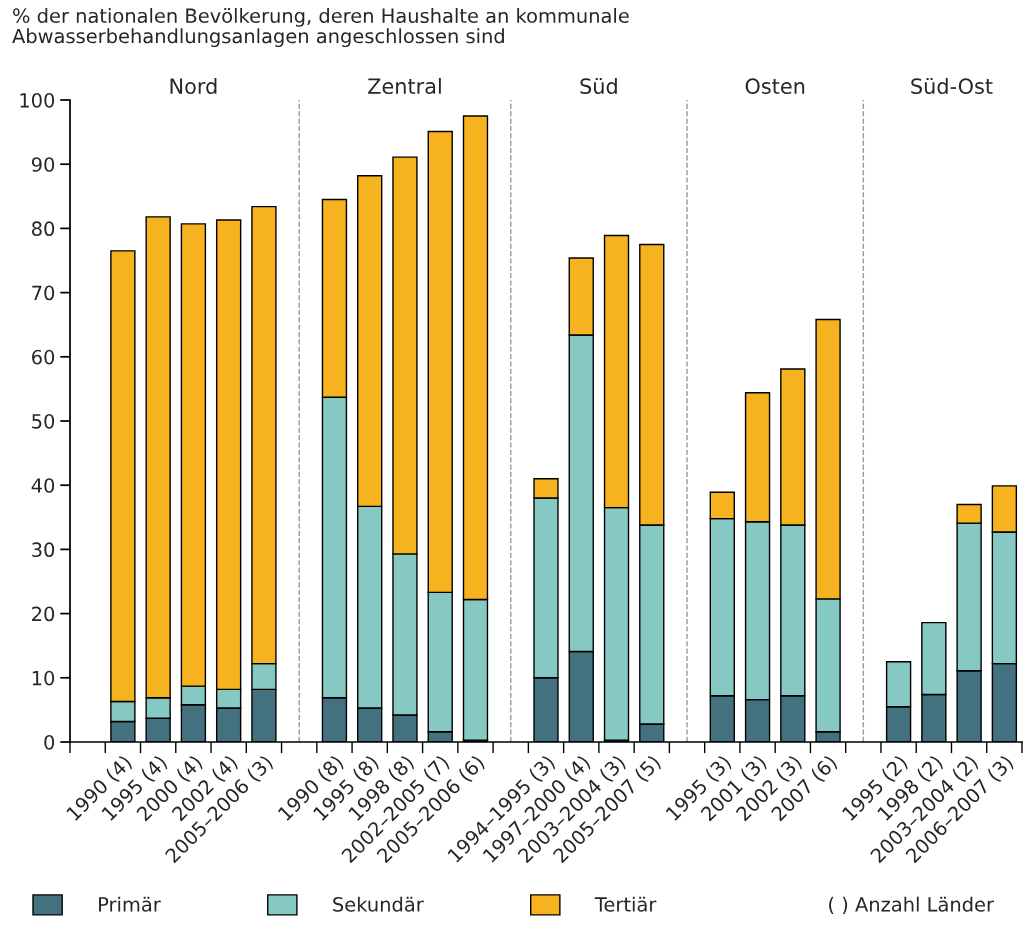 The width and height of the screenshot is (1027, 933). I want to click on y-tick-label: 80, so click(43, 229).